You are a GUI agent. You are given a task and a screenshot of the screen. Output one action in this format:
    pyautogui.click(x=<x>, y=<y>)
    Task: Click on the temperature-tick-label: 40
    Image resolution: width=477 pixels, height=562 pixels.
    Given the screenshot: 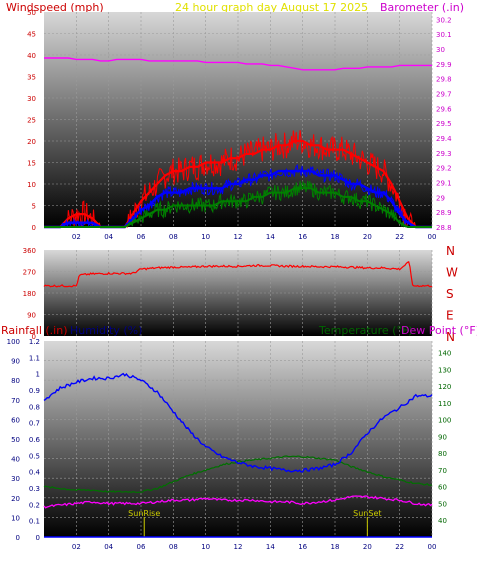 What is the action you would take?
    pyautogui.click(x=442, y=521)
    